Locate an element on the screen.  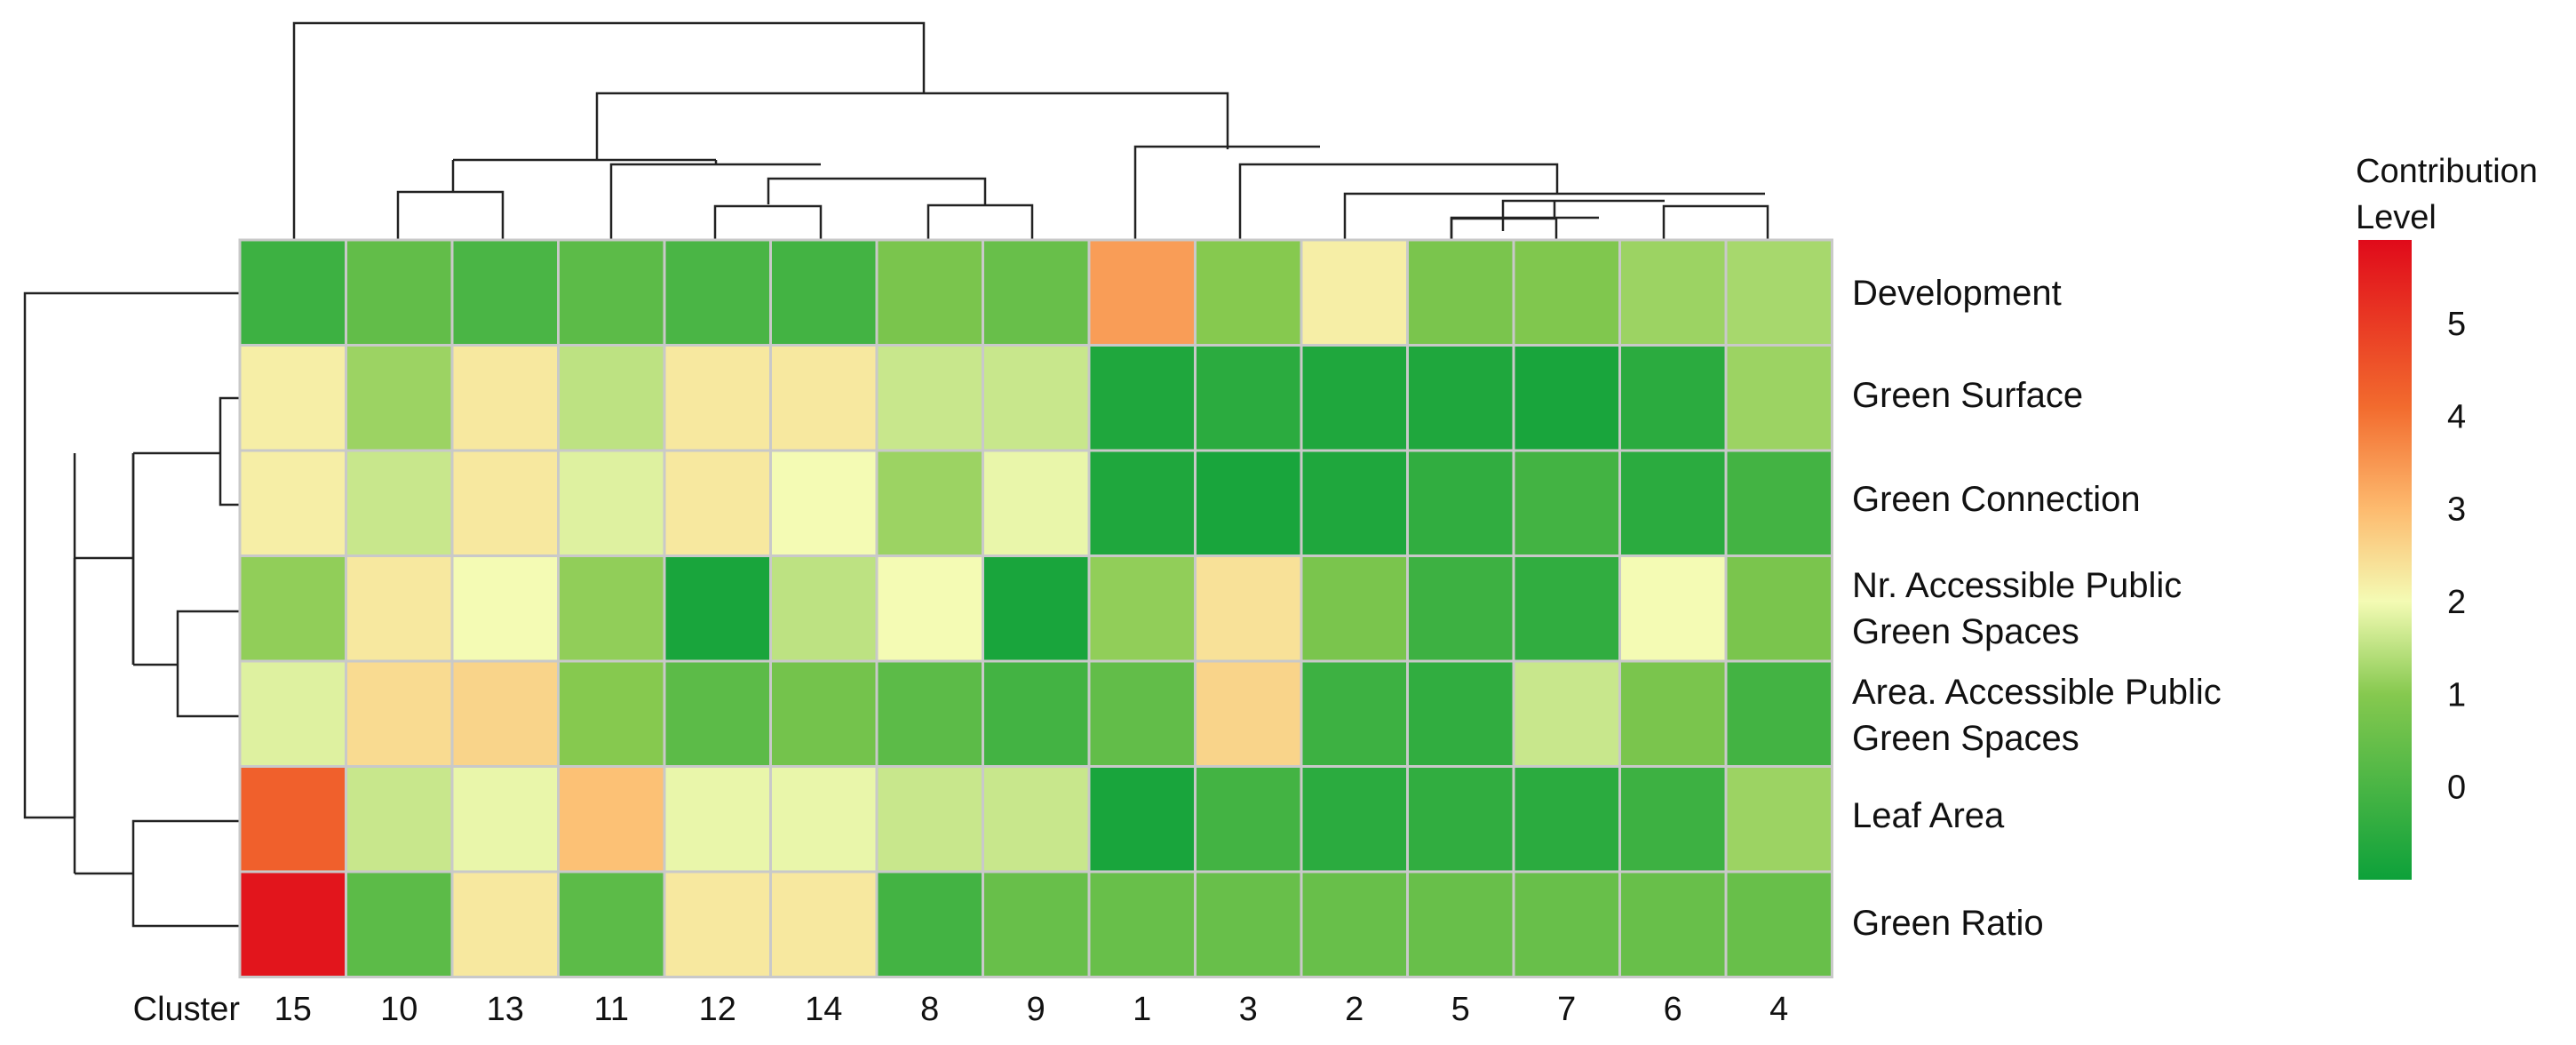
legend-title-line2: Level is located at coordinates (2396, 217).